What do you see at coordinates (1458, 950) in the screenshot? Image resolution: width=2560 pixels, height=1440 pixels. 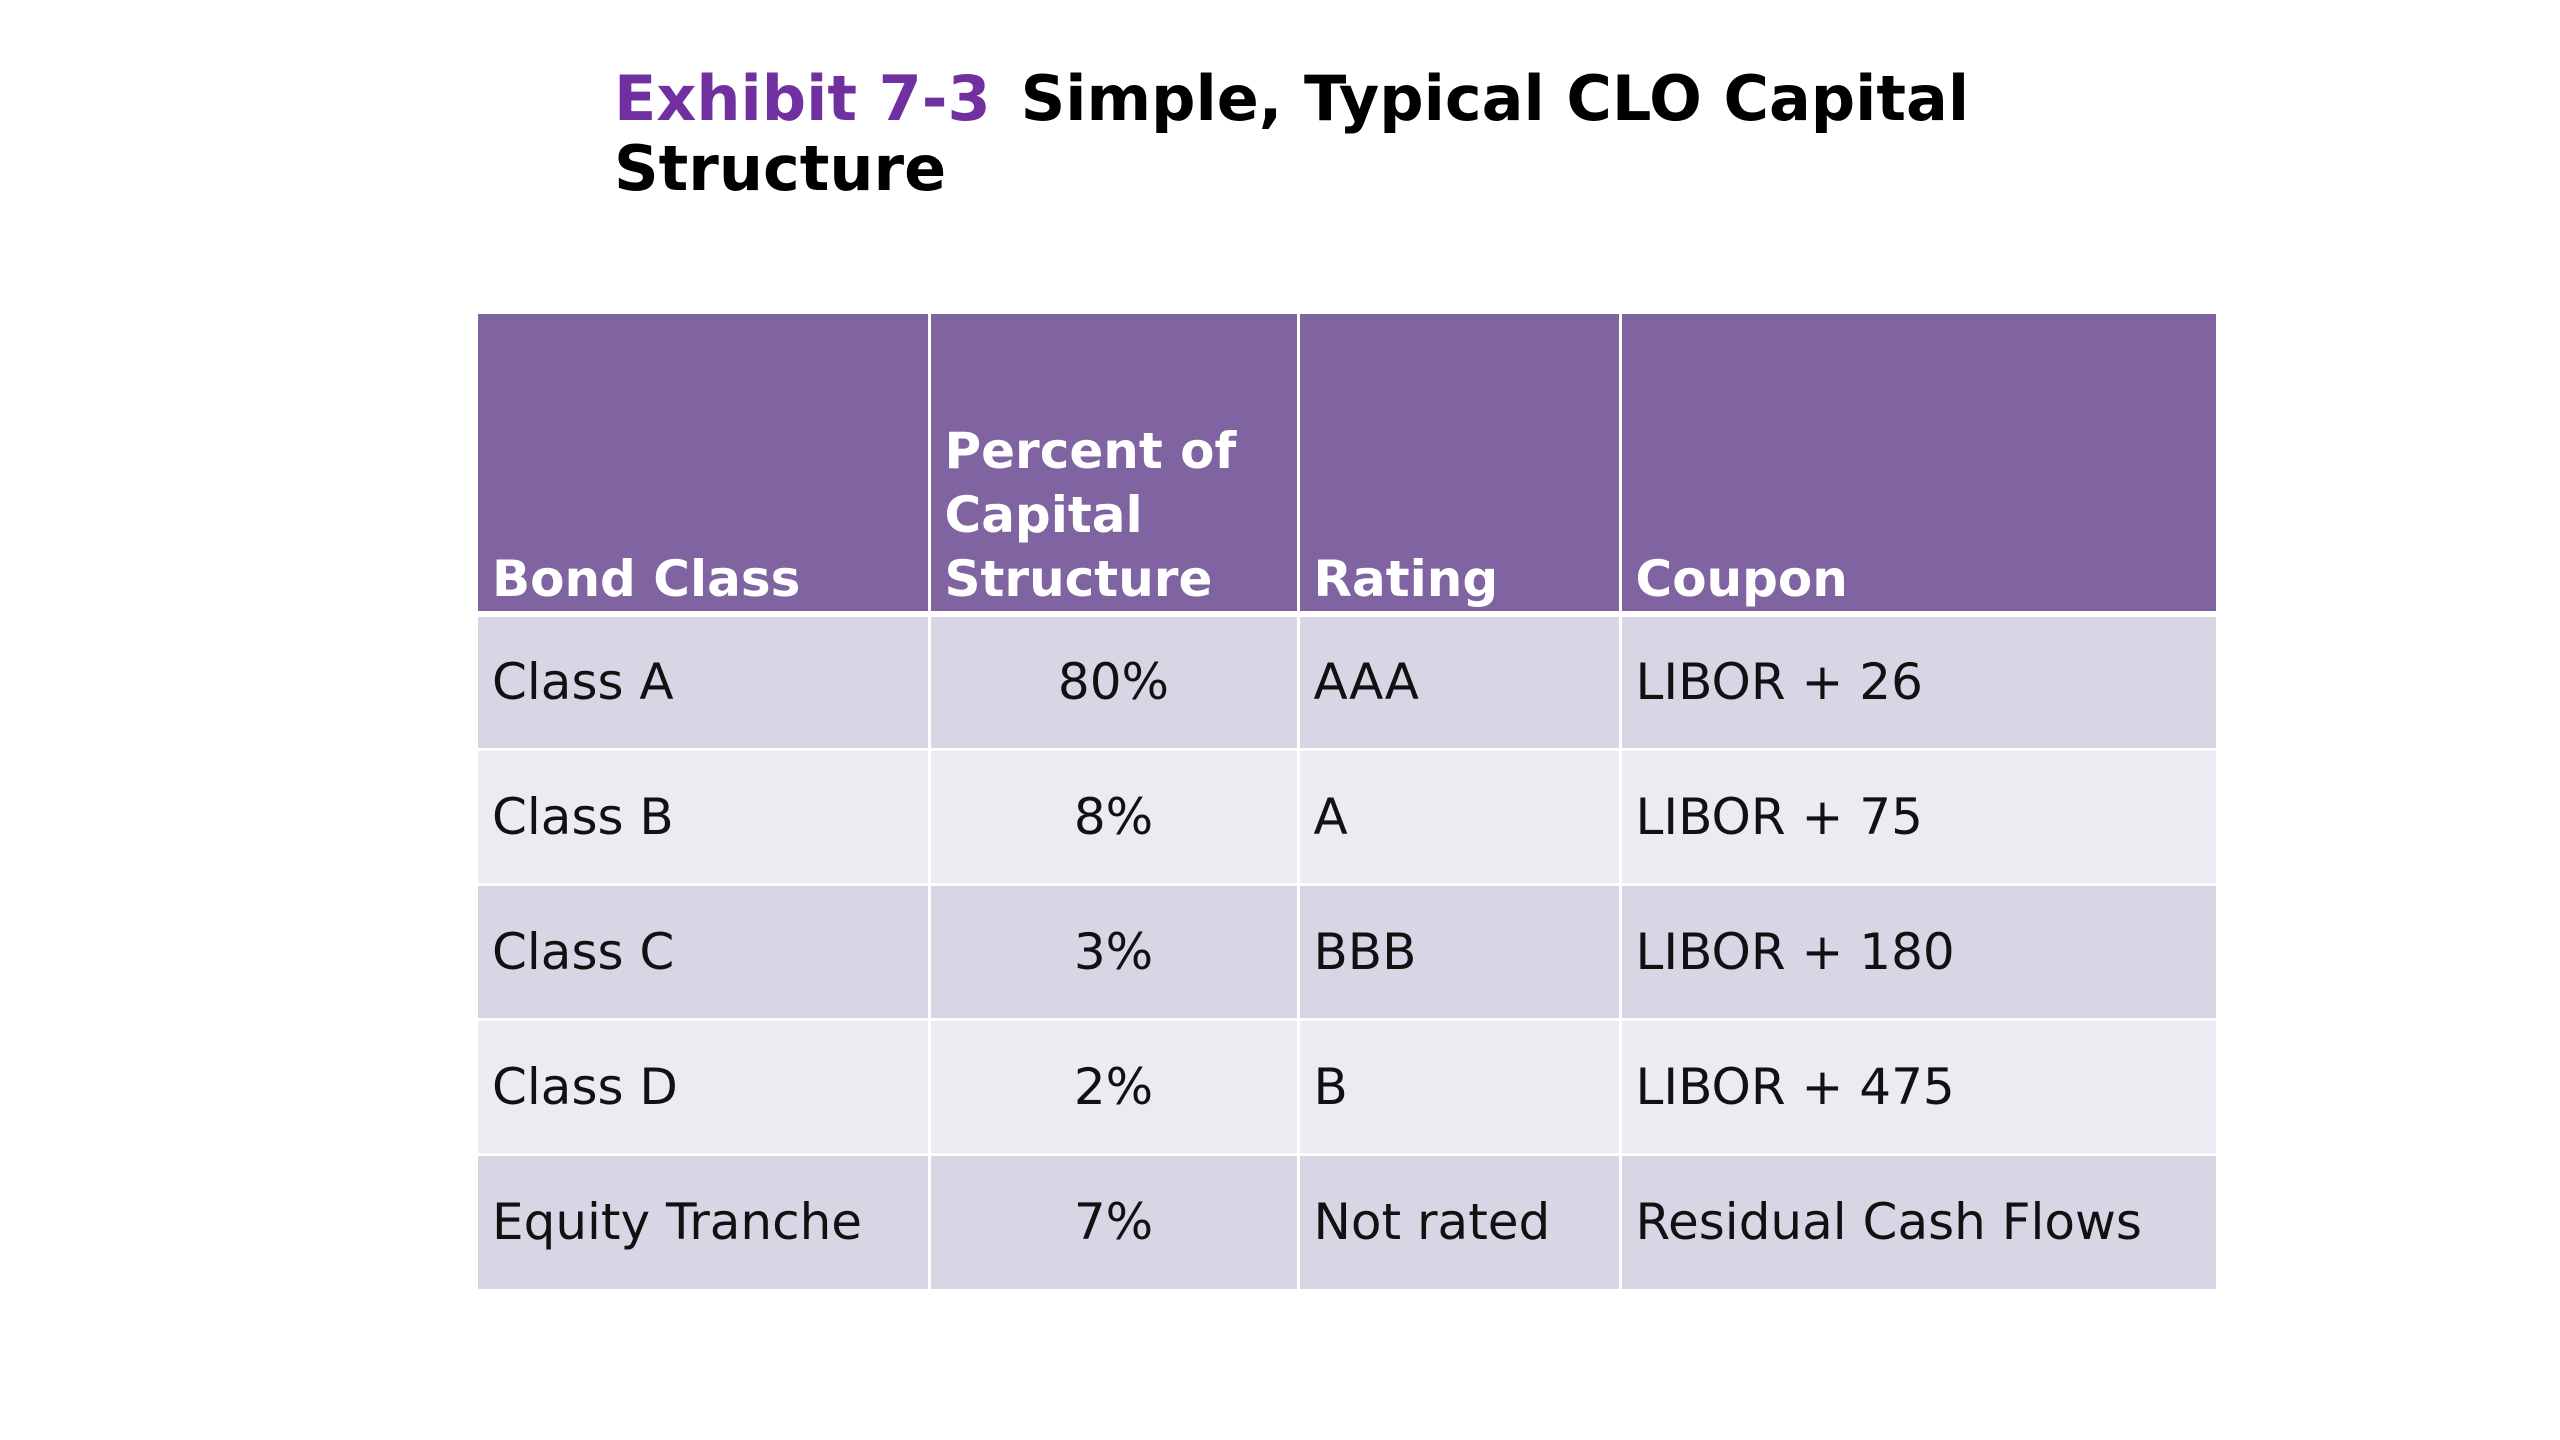 I see `cell-rating: BBB` at bounding box center [1458, 950].